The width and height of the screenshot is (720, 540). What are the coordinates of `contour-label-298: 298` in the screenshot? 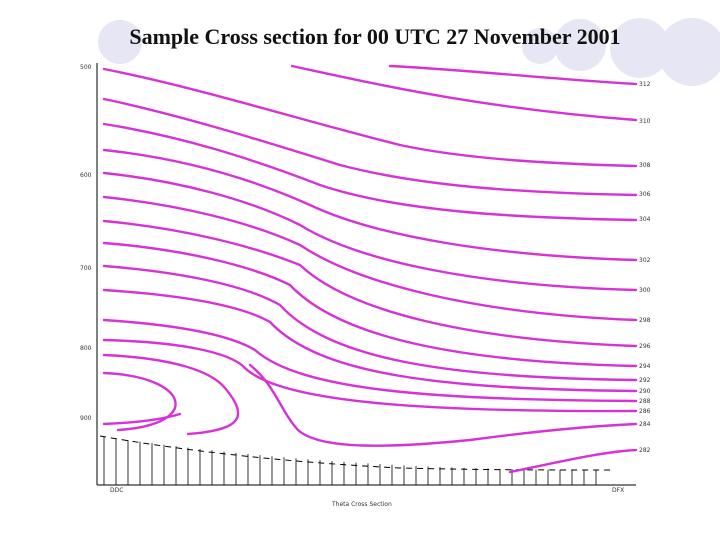 It's located at (645, 320).